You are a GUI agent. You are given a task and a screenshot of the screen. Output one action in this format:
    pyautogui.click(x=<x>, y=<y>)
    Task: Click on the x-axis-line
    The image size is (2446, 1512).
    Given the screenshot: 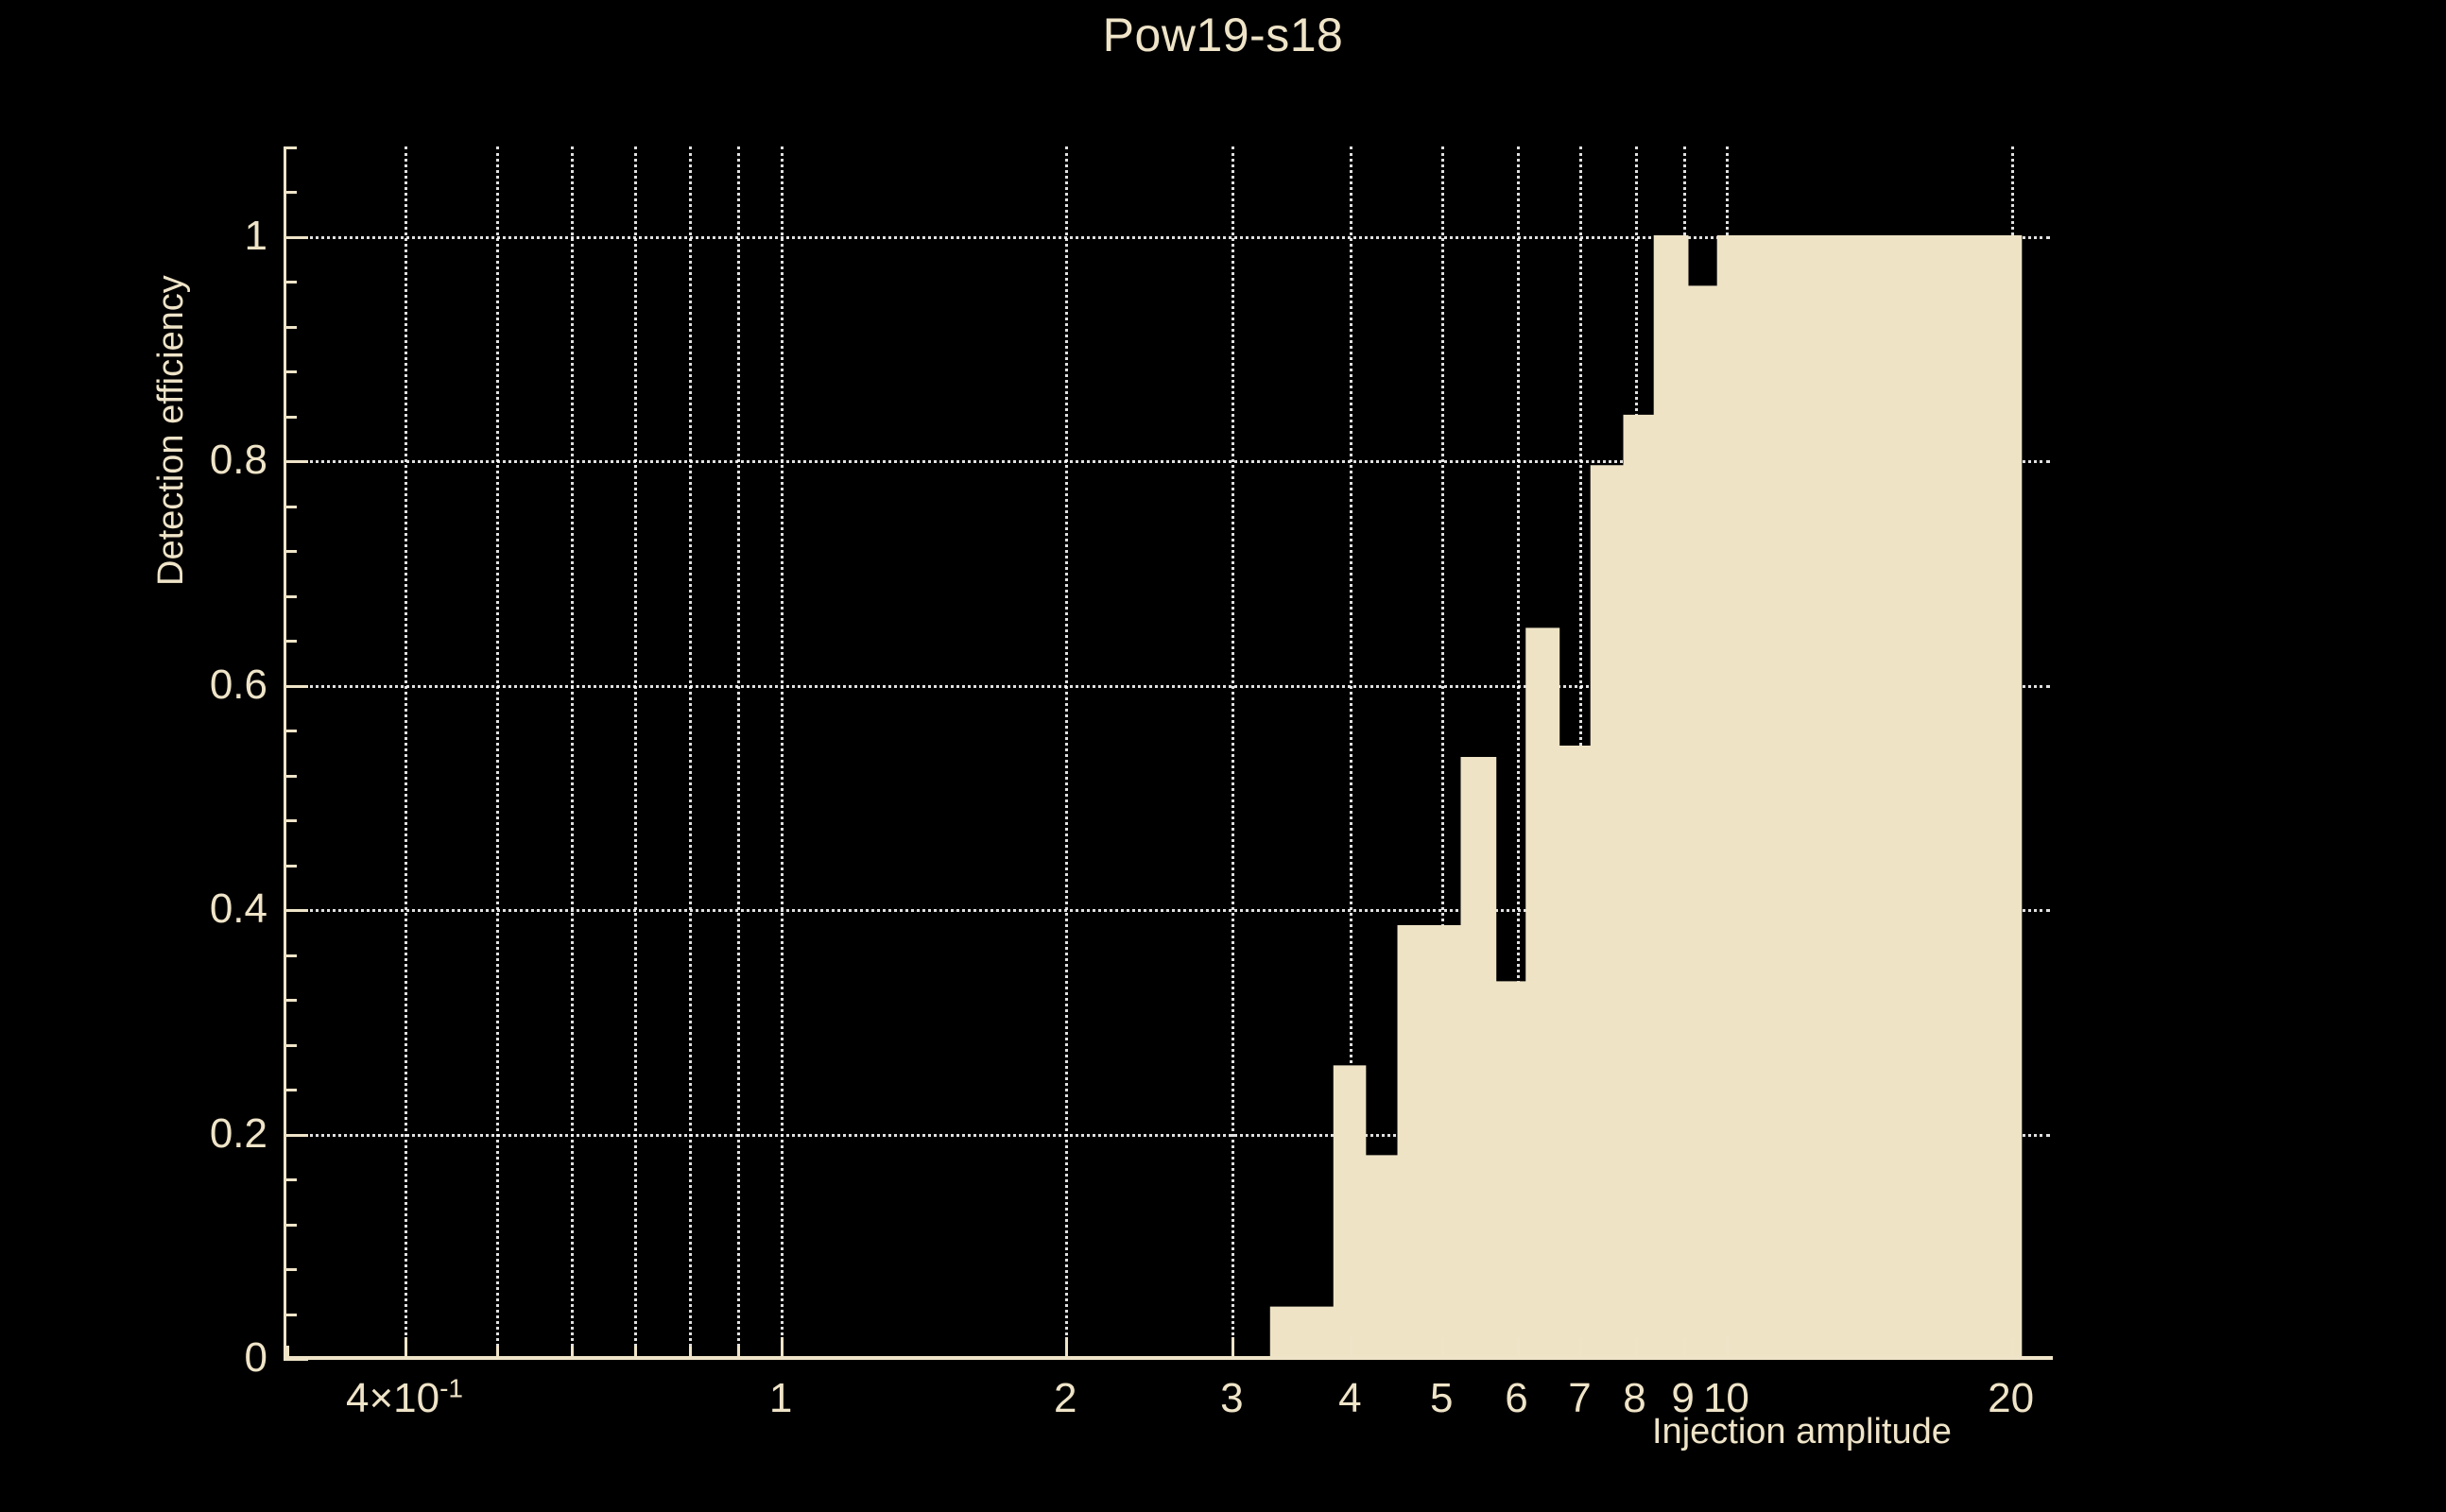 What is the action you would take?
    pyautogui.click(x=1168, y=1358)
    